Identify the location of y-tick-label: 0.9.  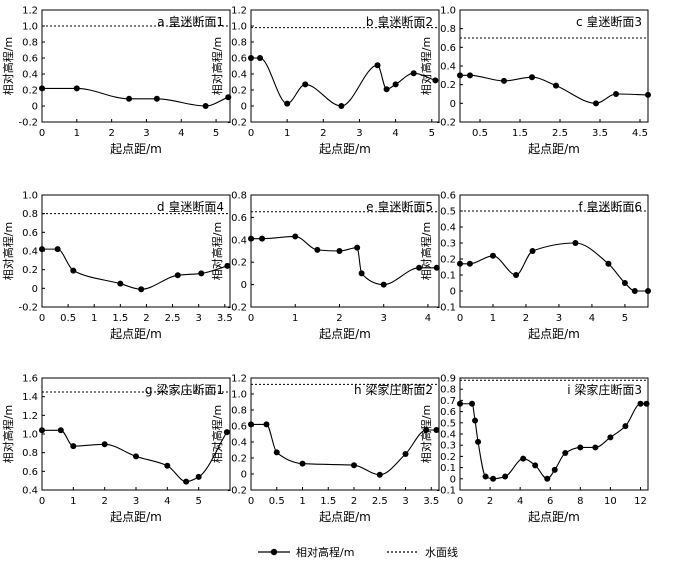
(448, 379).